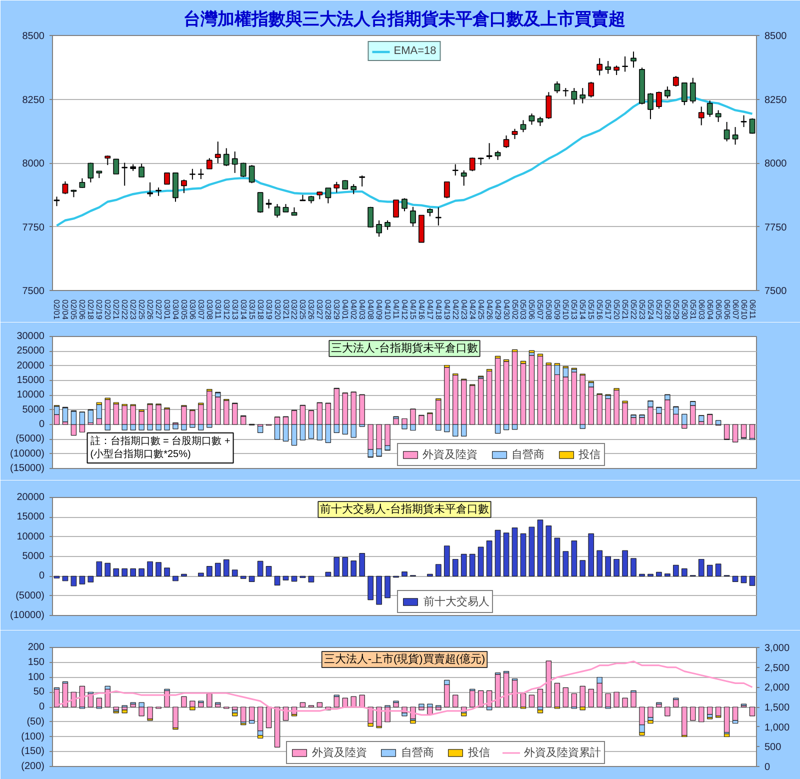  Describe the element at coordinates (269, 310) in the screenshot. I see `x-tick-label: 03/19` at that location.